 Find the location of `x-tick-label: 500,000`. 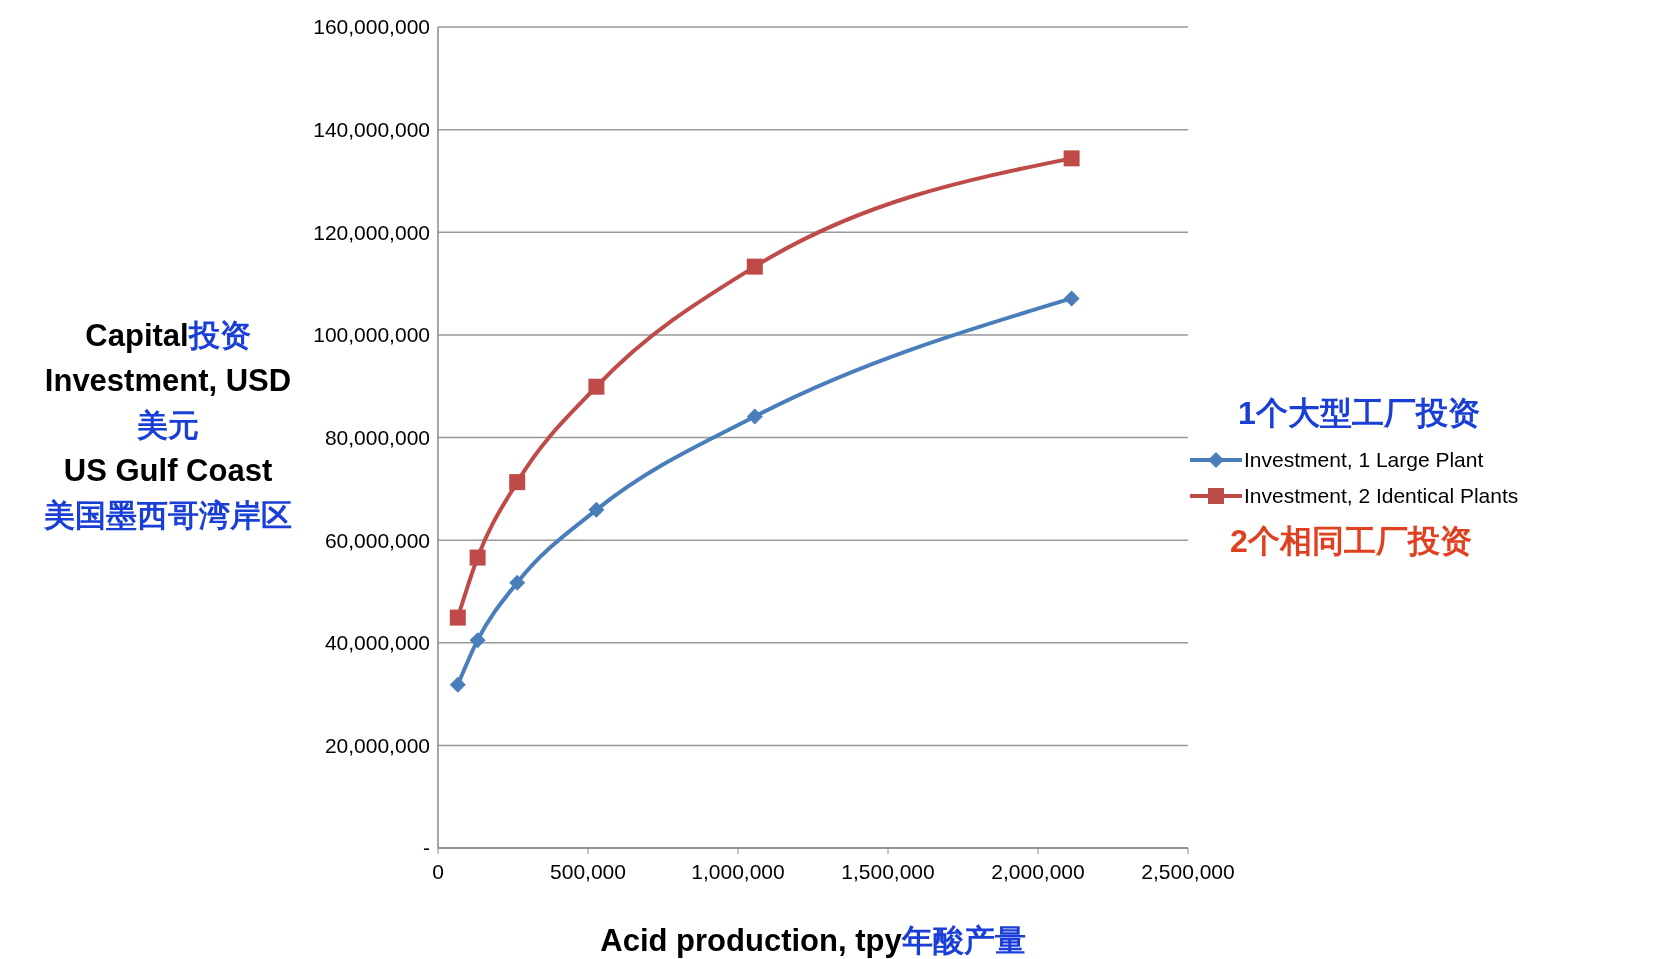

x-tick-label: 500,000 is located at coordinates (588, 871).